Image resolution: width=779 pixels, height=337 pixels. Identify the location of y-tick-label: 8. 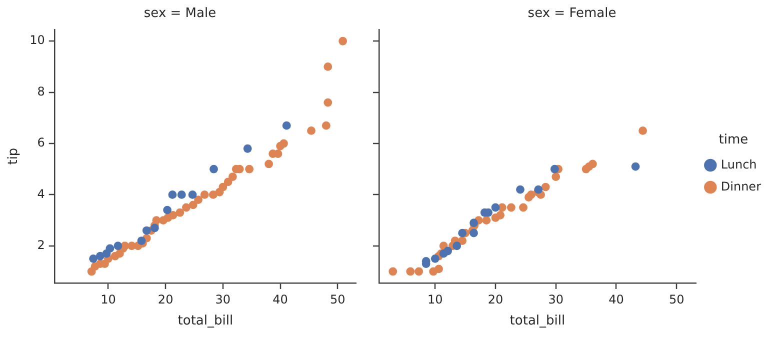
(41, 91).